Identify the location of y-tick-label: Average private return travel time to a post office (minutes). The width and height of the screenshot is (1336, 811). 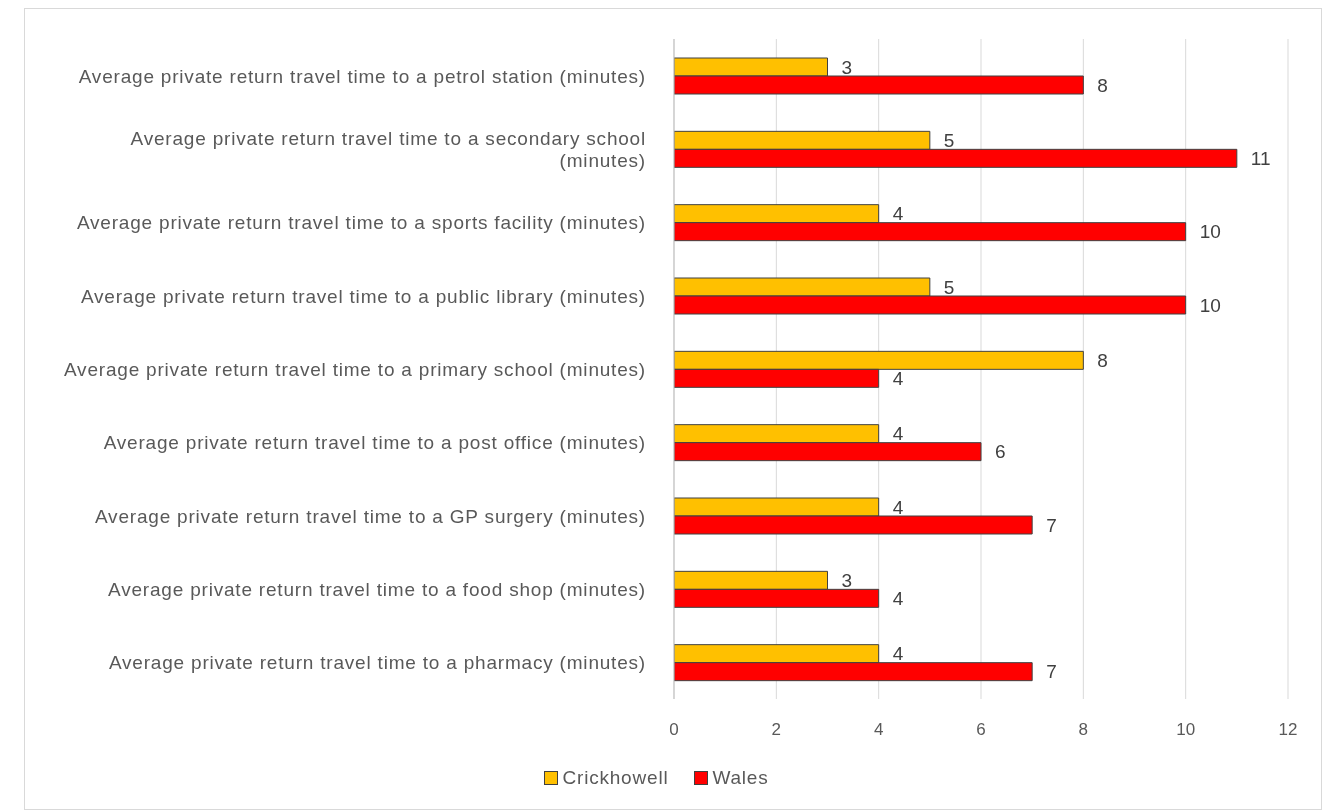
(374, 442).